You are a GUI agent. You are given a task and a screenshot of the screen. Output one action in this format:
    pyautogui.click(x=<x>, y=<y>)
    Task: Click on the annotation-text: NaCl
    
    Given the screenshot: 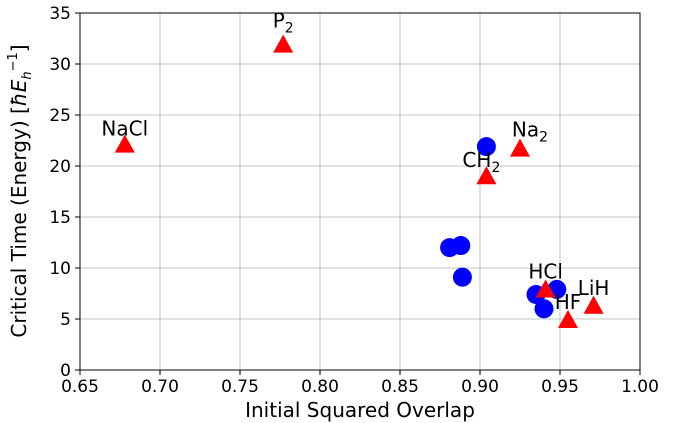 What is the action you would take?
    pyautogui.click(x=124, y=129)
    